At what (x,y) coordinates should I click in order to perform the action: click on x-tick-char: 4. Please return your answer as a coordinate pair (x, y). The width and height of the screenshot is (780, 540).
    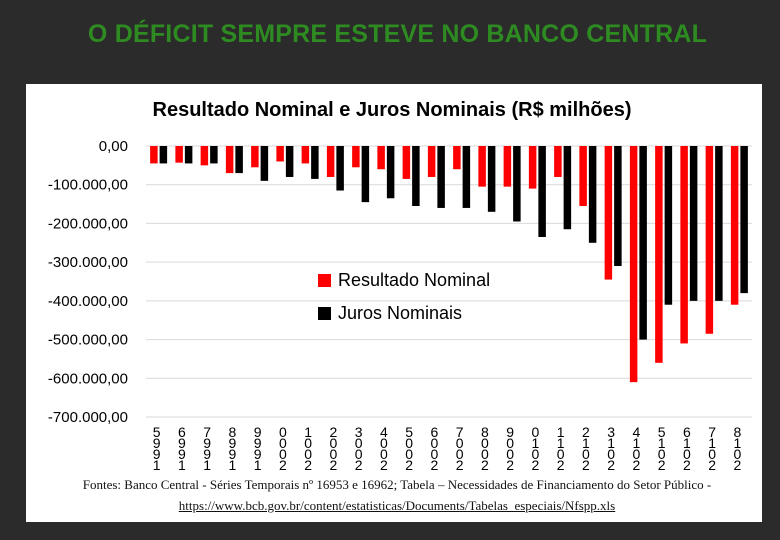
    Looking at the image, I should click on (384, 432).